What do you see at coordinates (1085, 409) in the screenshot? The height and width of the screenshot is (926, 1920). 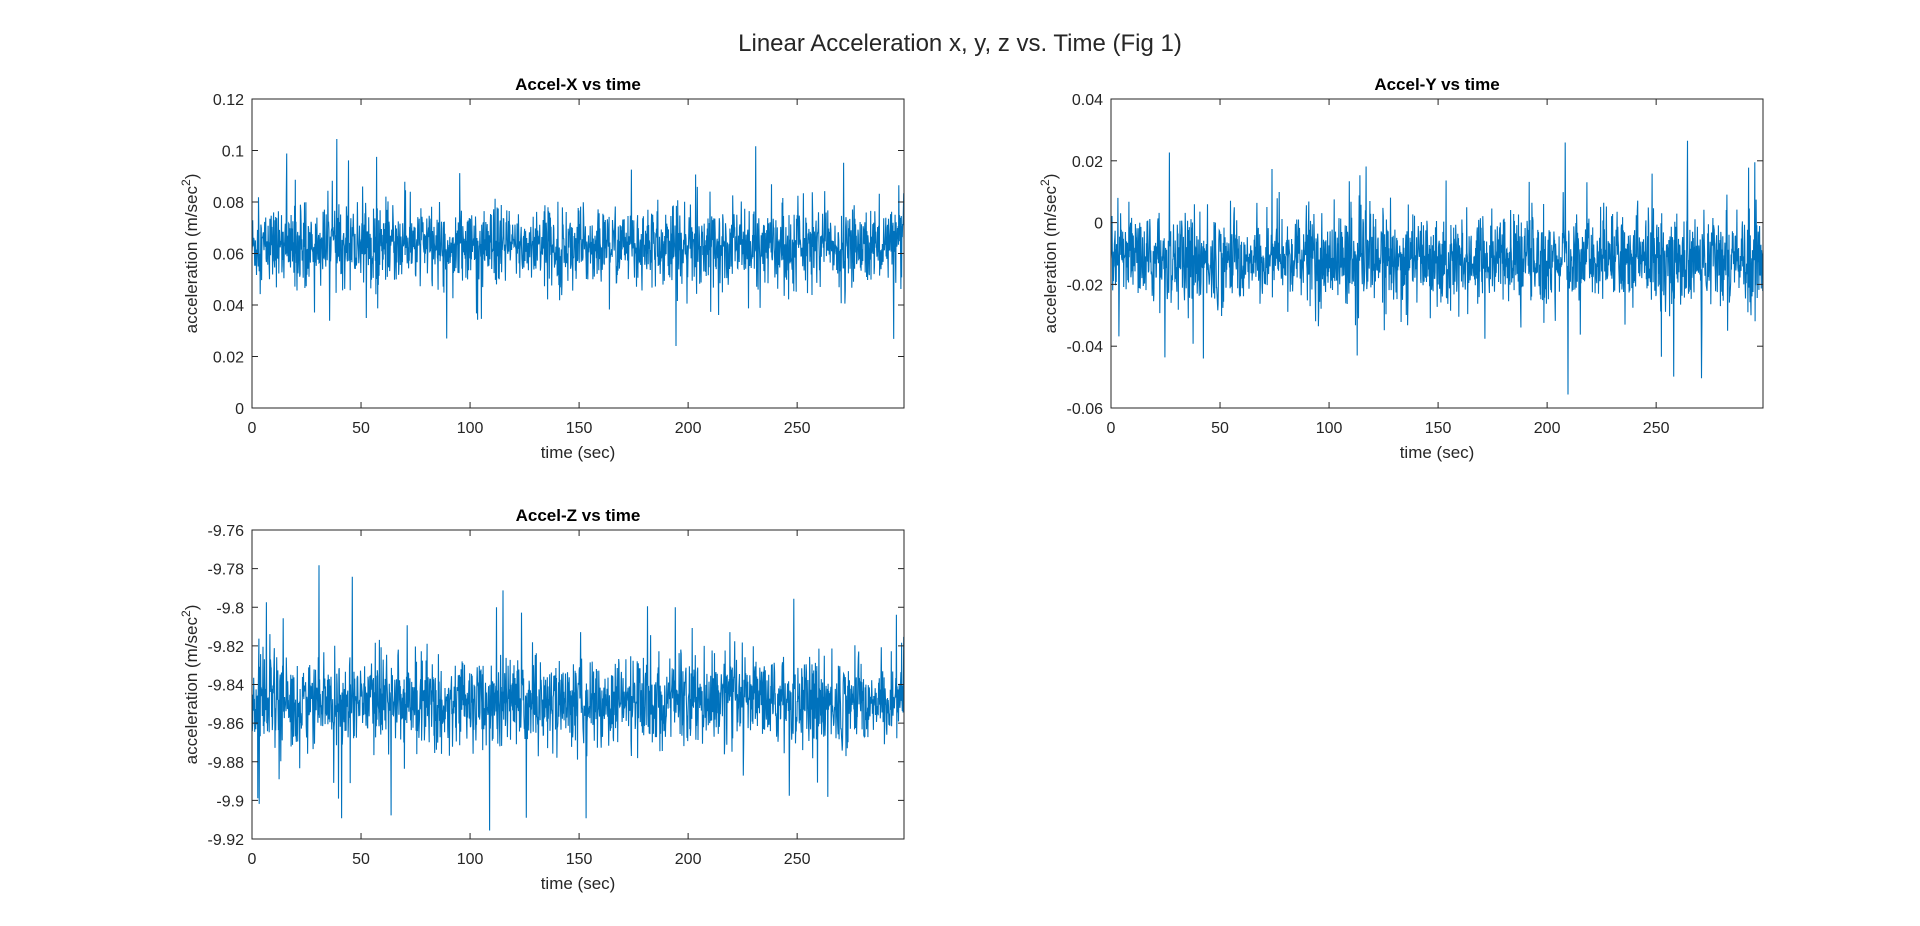 I see `y-tick-label: -0.06` at bounding box center [1085, 409].